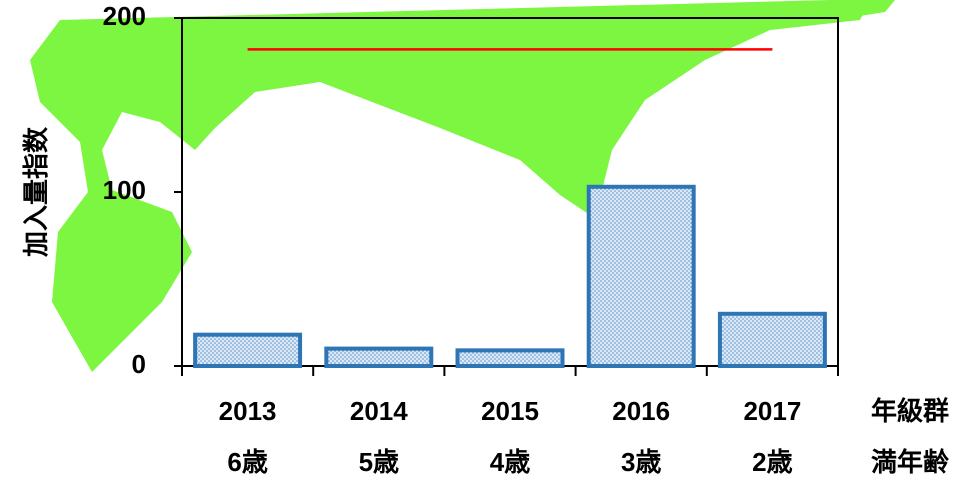  What do you see at coordinates (510, 411) in the screenshot?
I see `x-tick-label: 2015` at bounding box center [510, 411].